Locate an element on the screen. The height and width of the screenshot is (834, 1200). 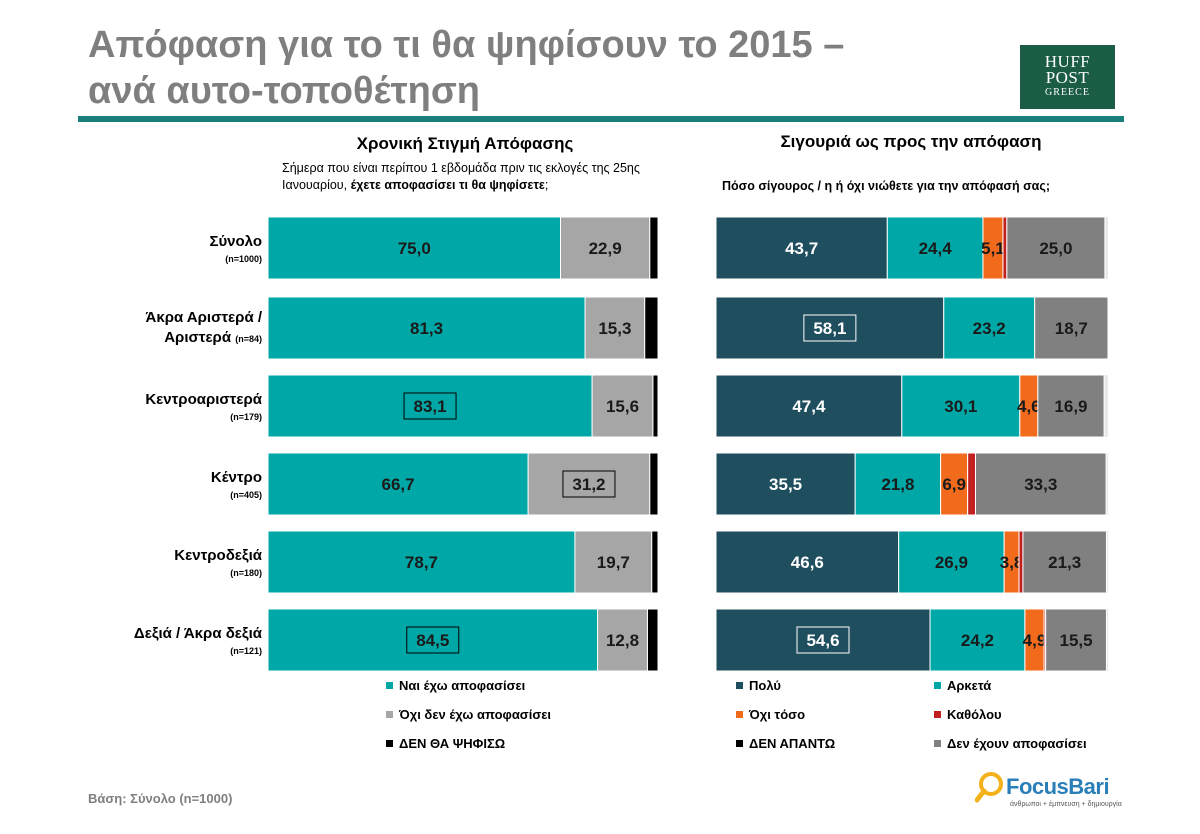
data-label: 58,1 is located at coordinates (829, 328).